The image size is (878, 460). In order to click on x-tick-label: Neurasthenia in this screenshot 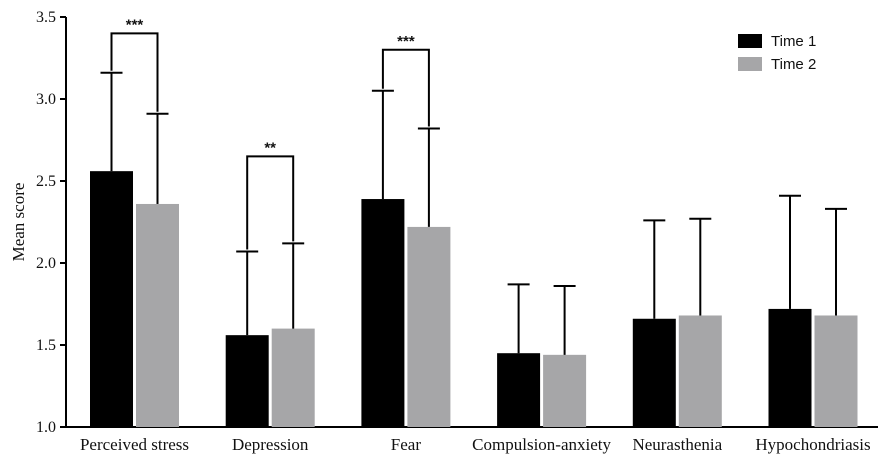, I will do `click(677, 444)`.